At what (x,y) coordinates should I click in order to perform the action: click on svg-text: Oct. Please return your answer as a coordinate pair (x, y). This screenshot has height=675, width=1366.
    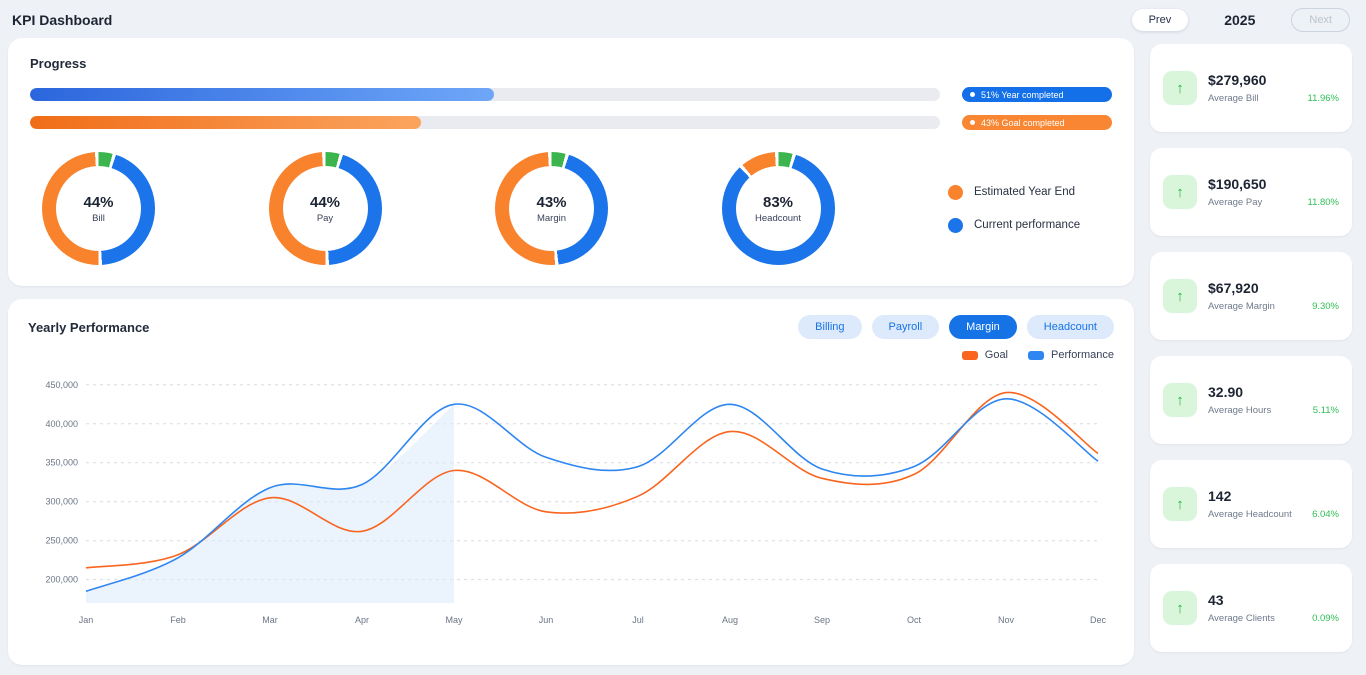
    Looking at the image, I should click on (914, 620).